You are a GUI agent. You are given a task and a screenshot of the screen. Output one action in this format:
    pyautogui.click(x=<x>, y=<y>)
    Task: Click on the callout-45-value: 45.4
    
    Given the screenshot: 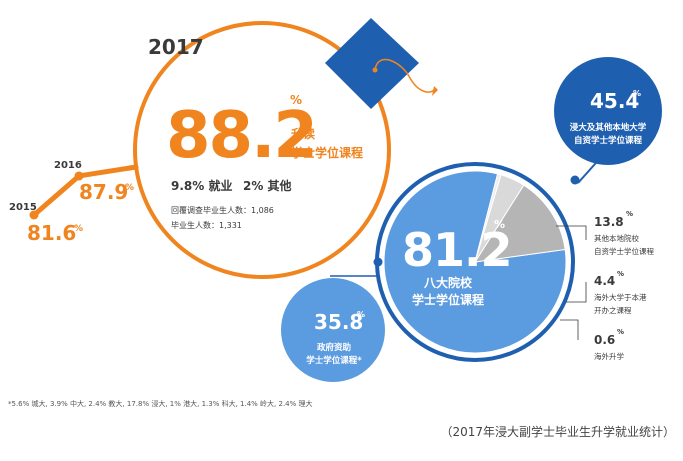 What is the action you would take?
    pyautogui.click(x=614, y=101)
    